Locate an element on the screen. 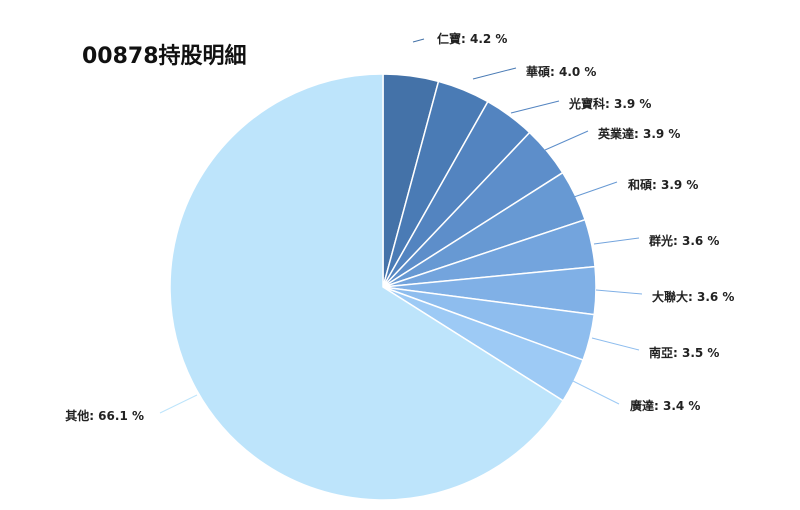 The height and width of the screenshot is (510, 800). chart-title: 00878持股明細 is located at coordinates (164, 56).